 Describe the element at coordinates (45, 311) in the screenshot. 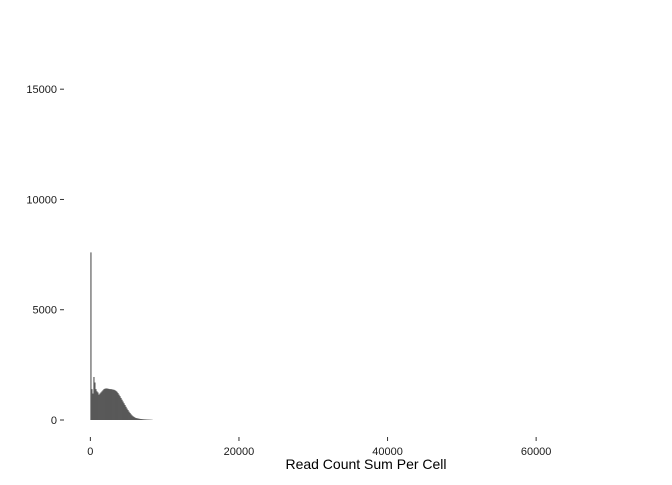

I see `y-tick-label: 5000` at that location.